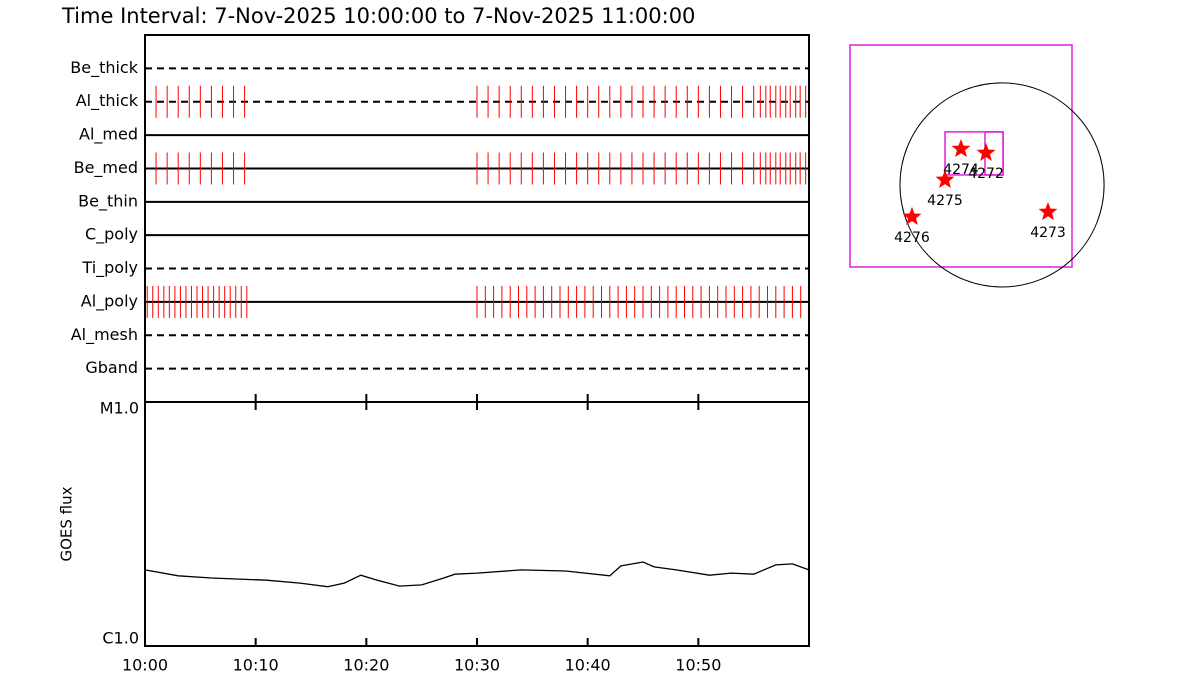  I want to click on filter-label: Be_thin, so click(108, 201).